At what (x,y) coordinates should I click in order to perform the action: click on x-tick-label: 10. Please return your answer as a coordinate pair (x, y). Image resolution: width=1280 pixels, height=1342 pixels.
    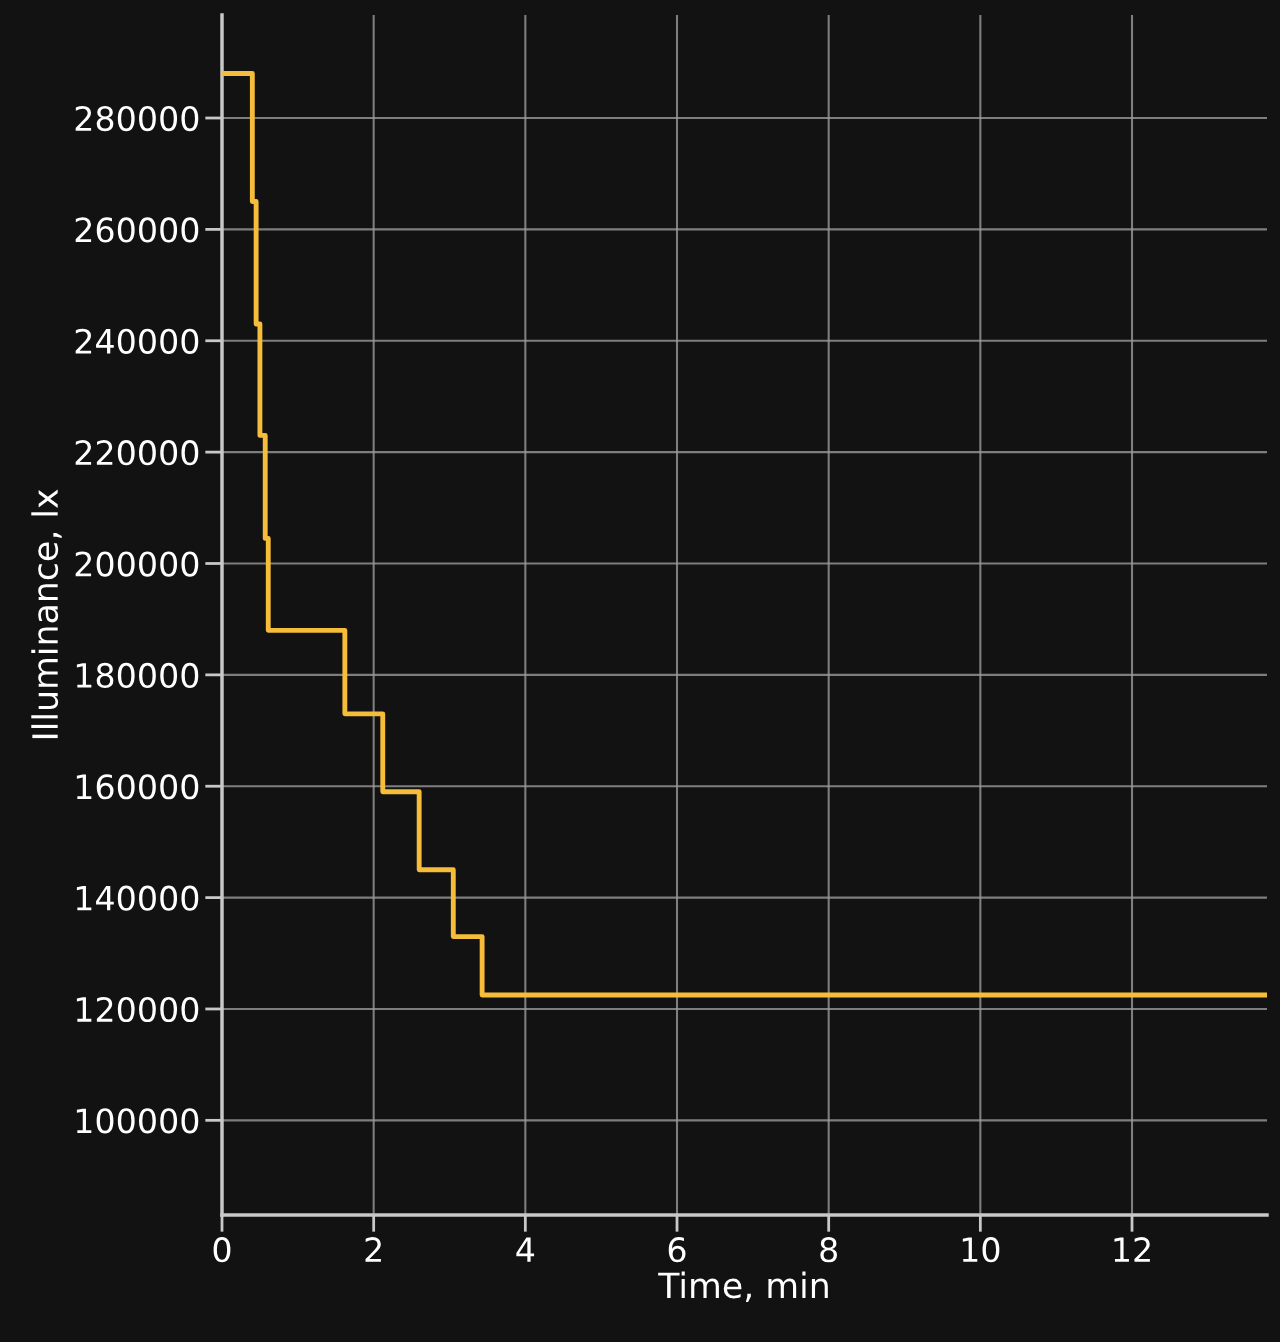
    Looking at the image, I should click on (981, 1250).